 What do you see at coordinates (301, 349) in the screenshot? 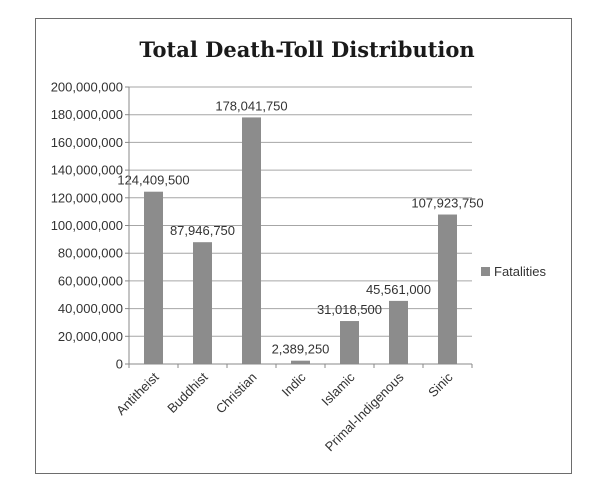
I see `data-label: 2,389,250` at bounding box center [301, 349].